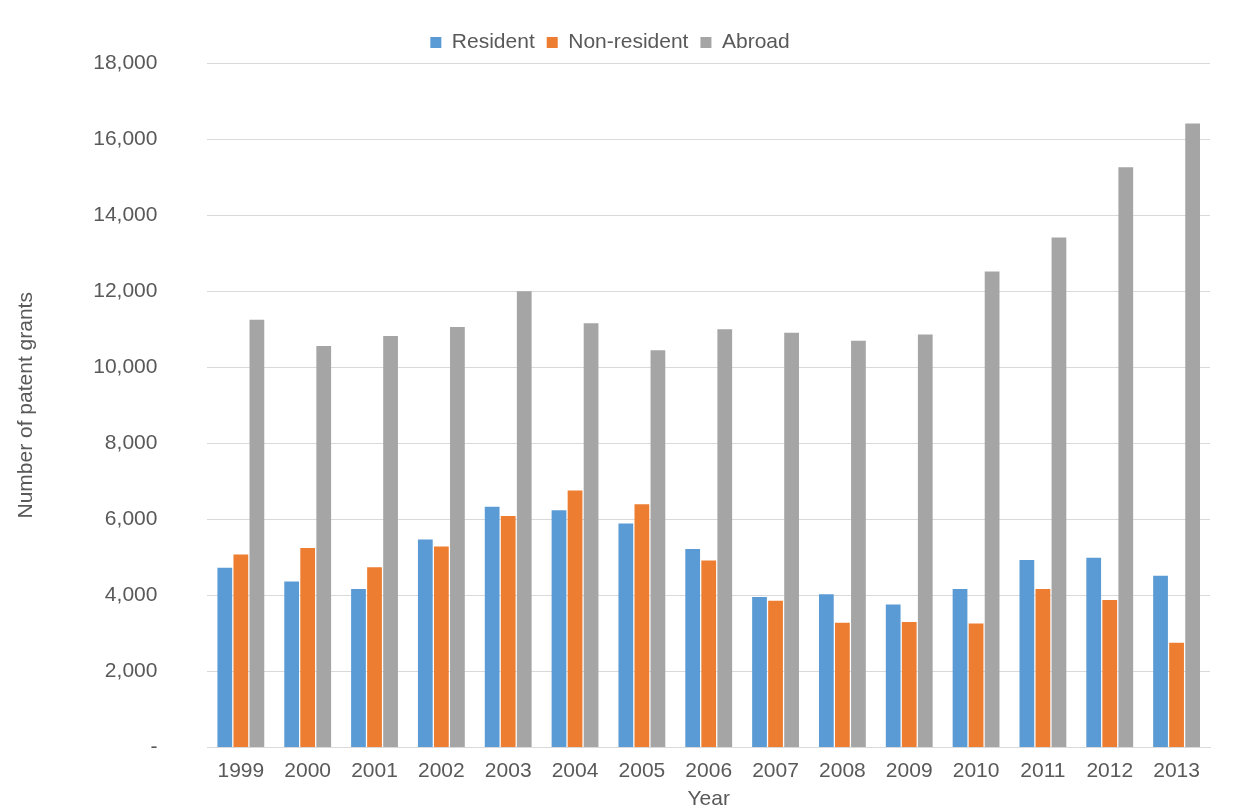 The width and height of the screenshot is (1238, 812). Describe the element at coordinates (842, 769) in the screenshot. I see `x-tick-label: 2008` at that location.